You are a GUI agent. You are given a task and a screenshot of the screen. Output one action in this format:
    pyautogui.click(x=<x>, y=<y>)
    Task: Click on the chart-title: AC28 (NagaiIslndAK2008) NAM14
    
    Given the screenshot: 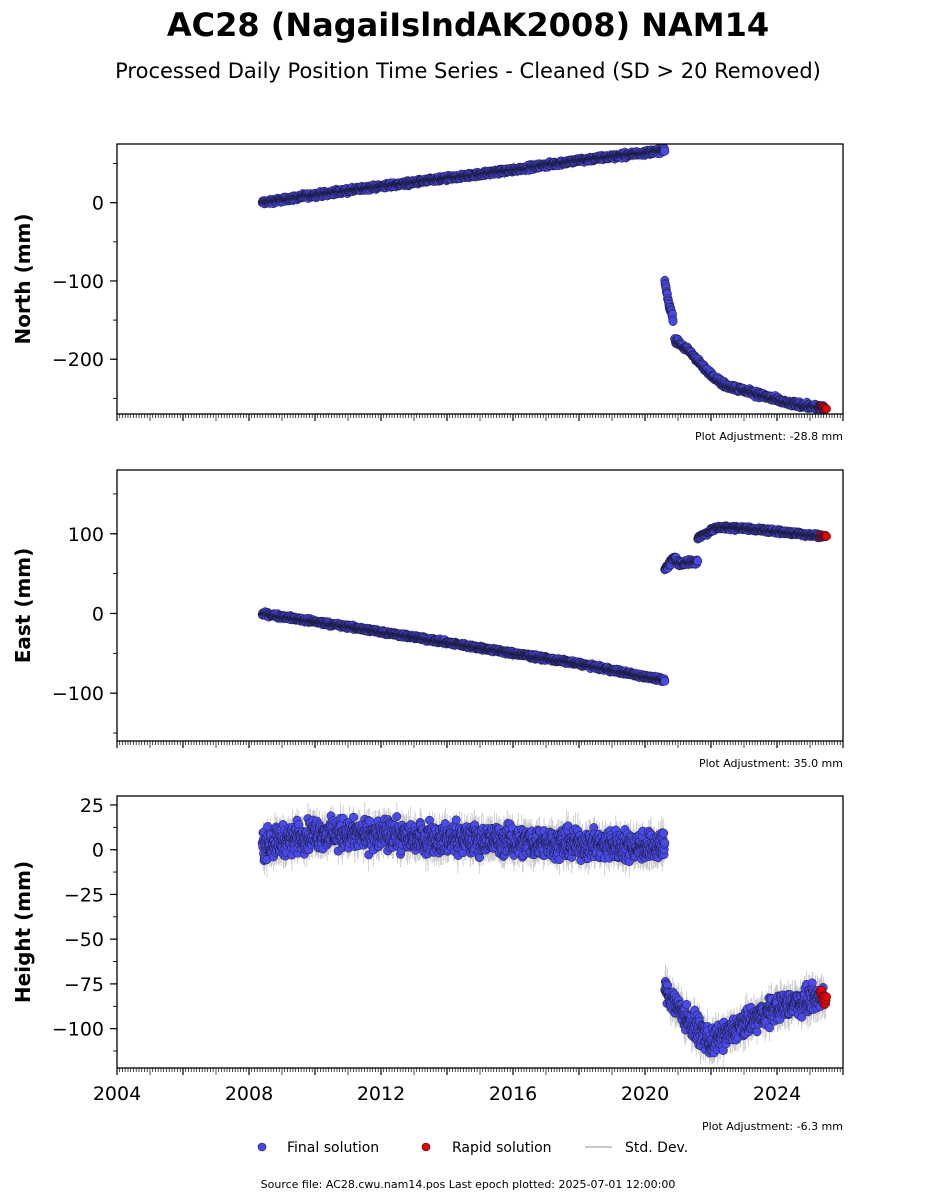 What is the action you would take?
    pyautogui.click(x=468, y=25)
    